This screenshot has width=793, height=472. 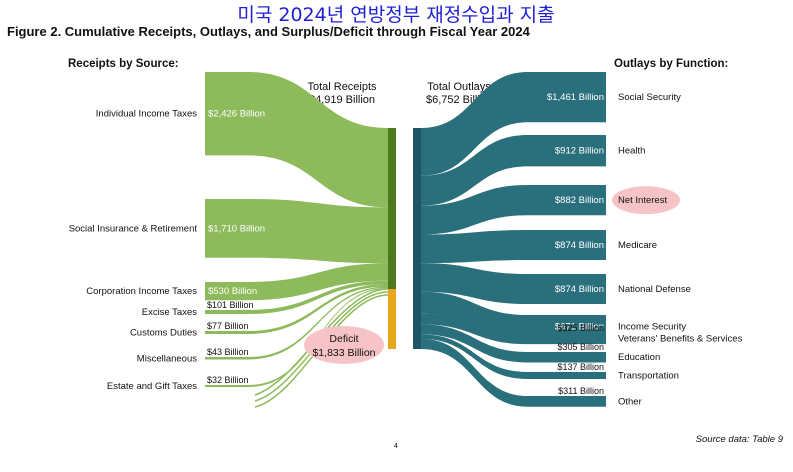 I want to click on page-number: 4, so click(x=396, y=446).